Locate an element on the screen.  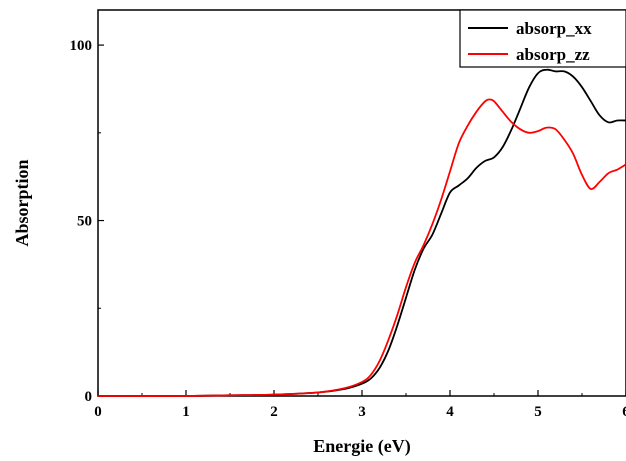
x-tick-label: 6 is located at coordinates (624, 412).